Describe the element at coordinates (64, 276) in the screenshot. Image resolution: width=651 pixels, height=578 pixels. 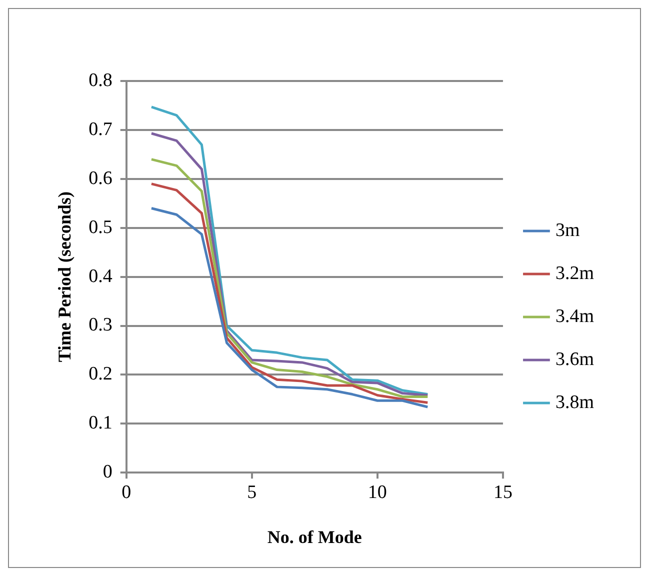
I see `y-axis-title: Time Period (seconds)` at that location.